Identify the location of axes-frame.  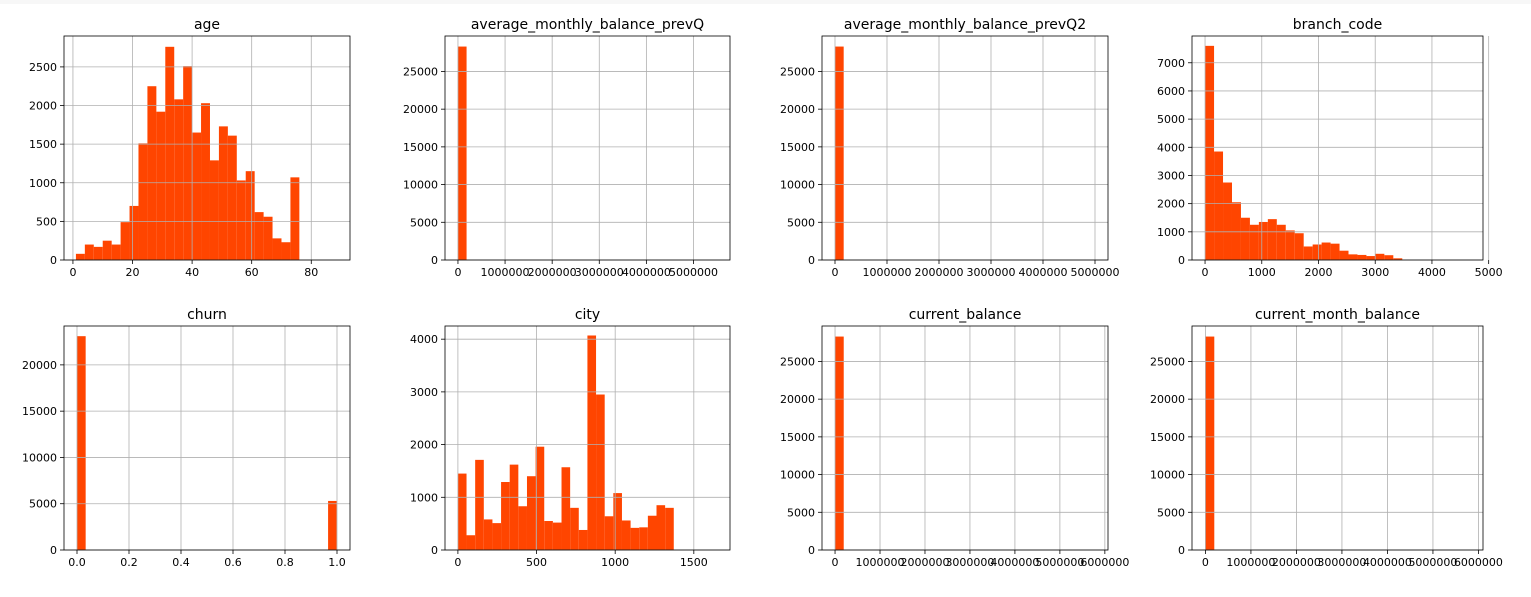
(207, 438).